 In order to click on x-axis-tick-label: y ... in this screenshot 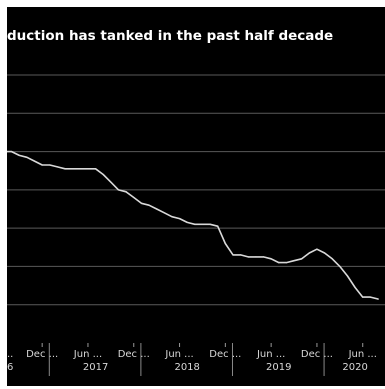, I will do `click(10, 354)`.